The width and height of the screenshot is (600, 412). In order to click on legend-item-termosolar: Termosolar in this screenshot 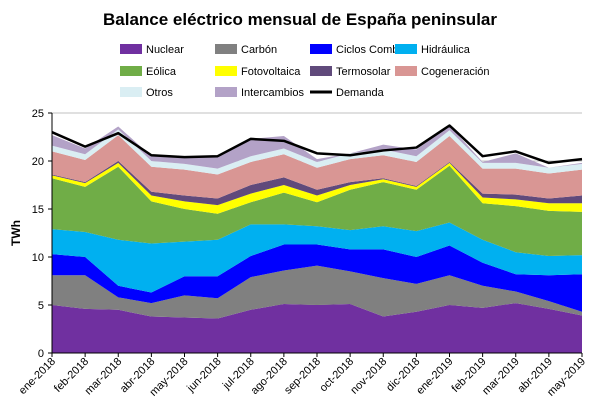, I will do `click(350, 72)`.